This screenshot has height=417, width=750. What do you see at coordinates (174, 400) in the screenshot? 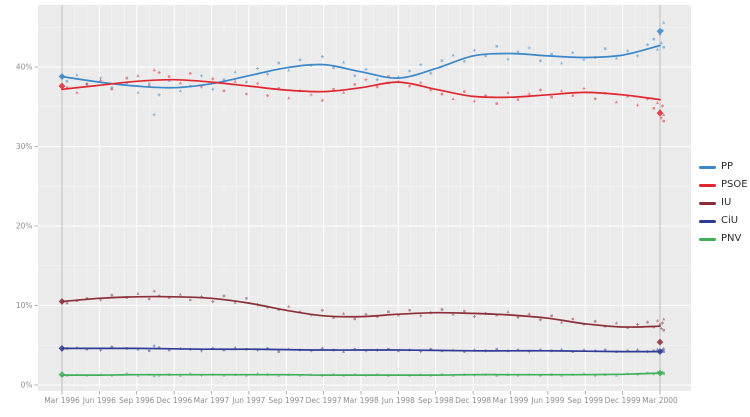
I see `x-axis-tick-label: Dec 1996` at bounding box center [174, 400].